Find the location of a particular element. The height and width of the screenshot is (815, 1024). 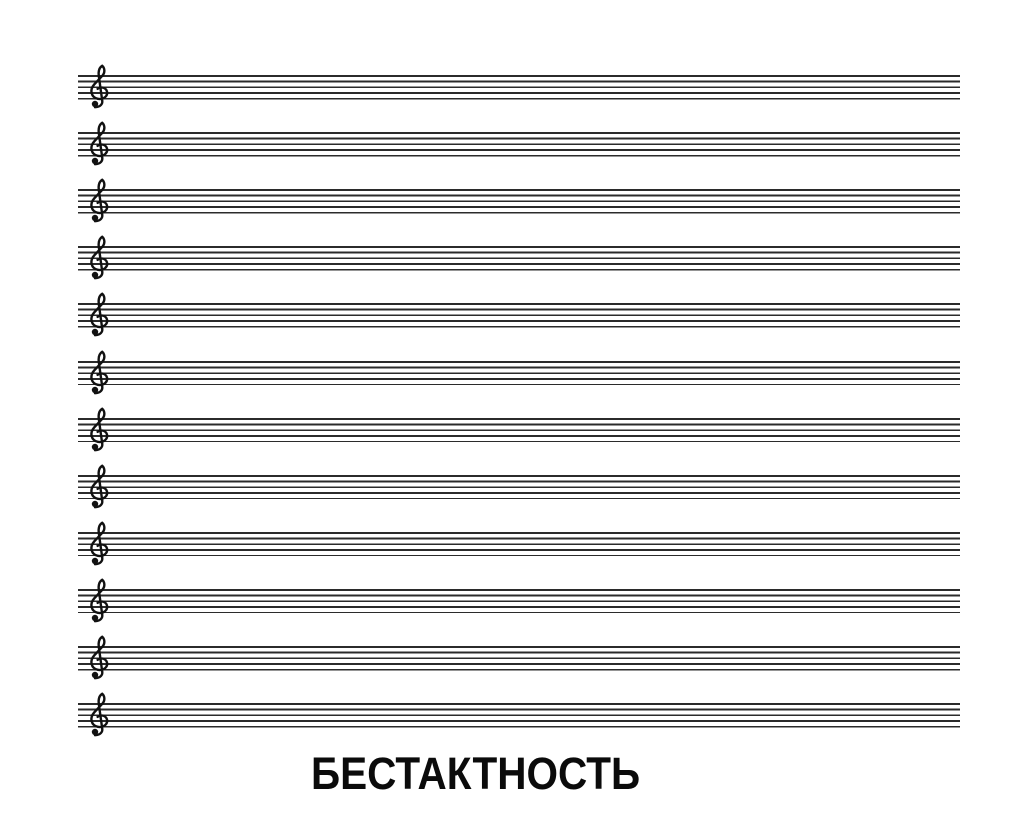

caption-text: БЕСТАКТНОСТЬ is located at coordinates (476, 773).